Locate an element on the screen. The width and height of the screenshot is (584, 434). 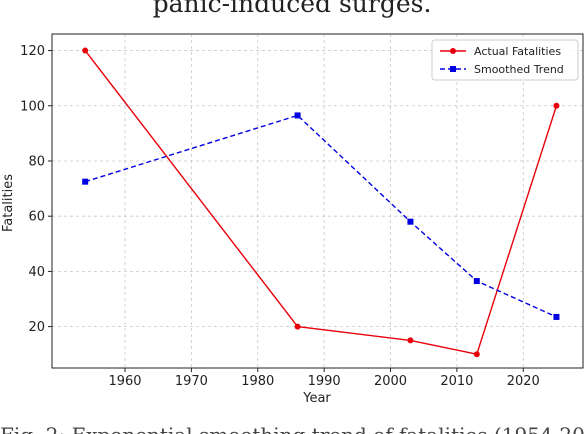
x-tick-label: 1990 is located at coordinates (324, 381).